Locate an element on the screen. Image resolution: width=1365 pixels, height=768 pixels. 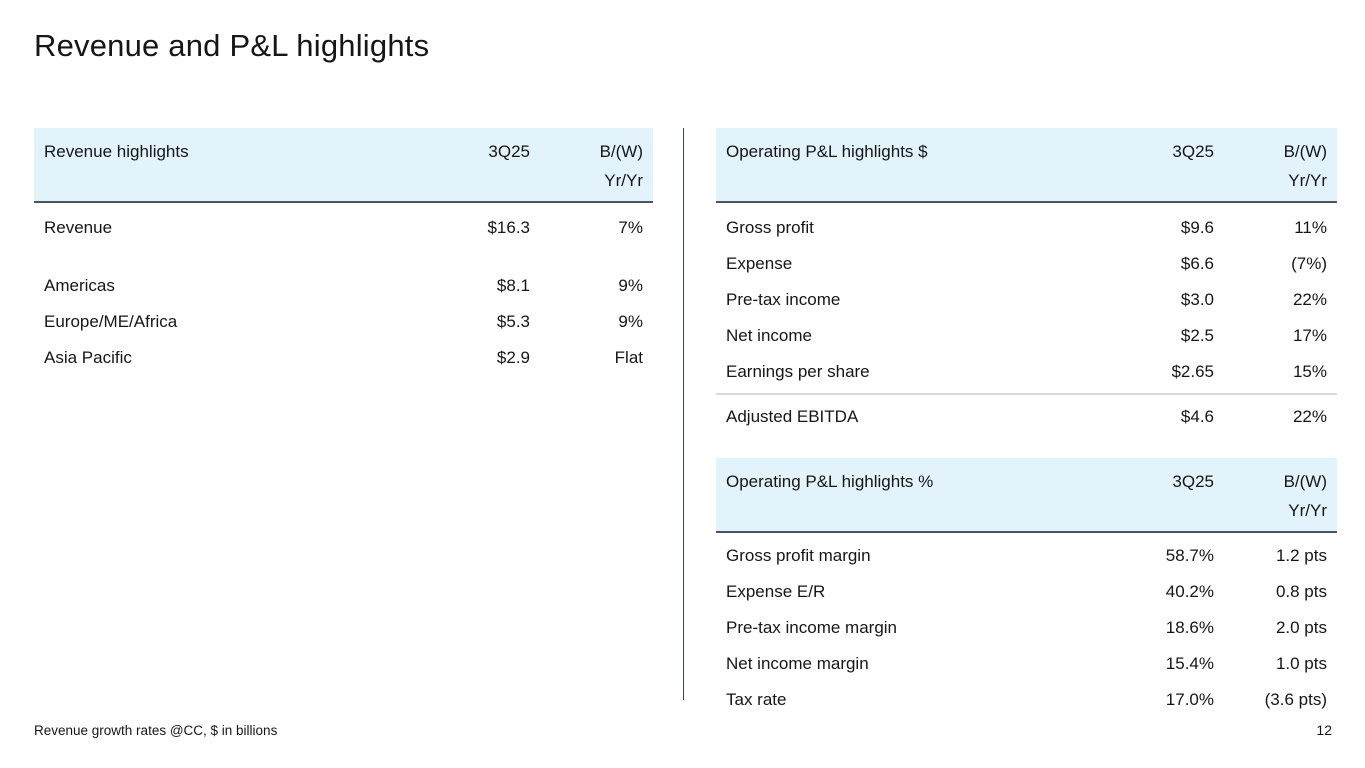
row-change: 7% is located at coordinates (630, 227).